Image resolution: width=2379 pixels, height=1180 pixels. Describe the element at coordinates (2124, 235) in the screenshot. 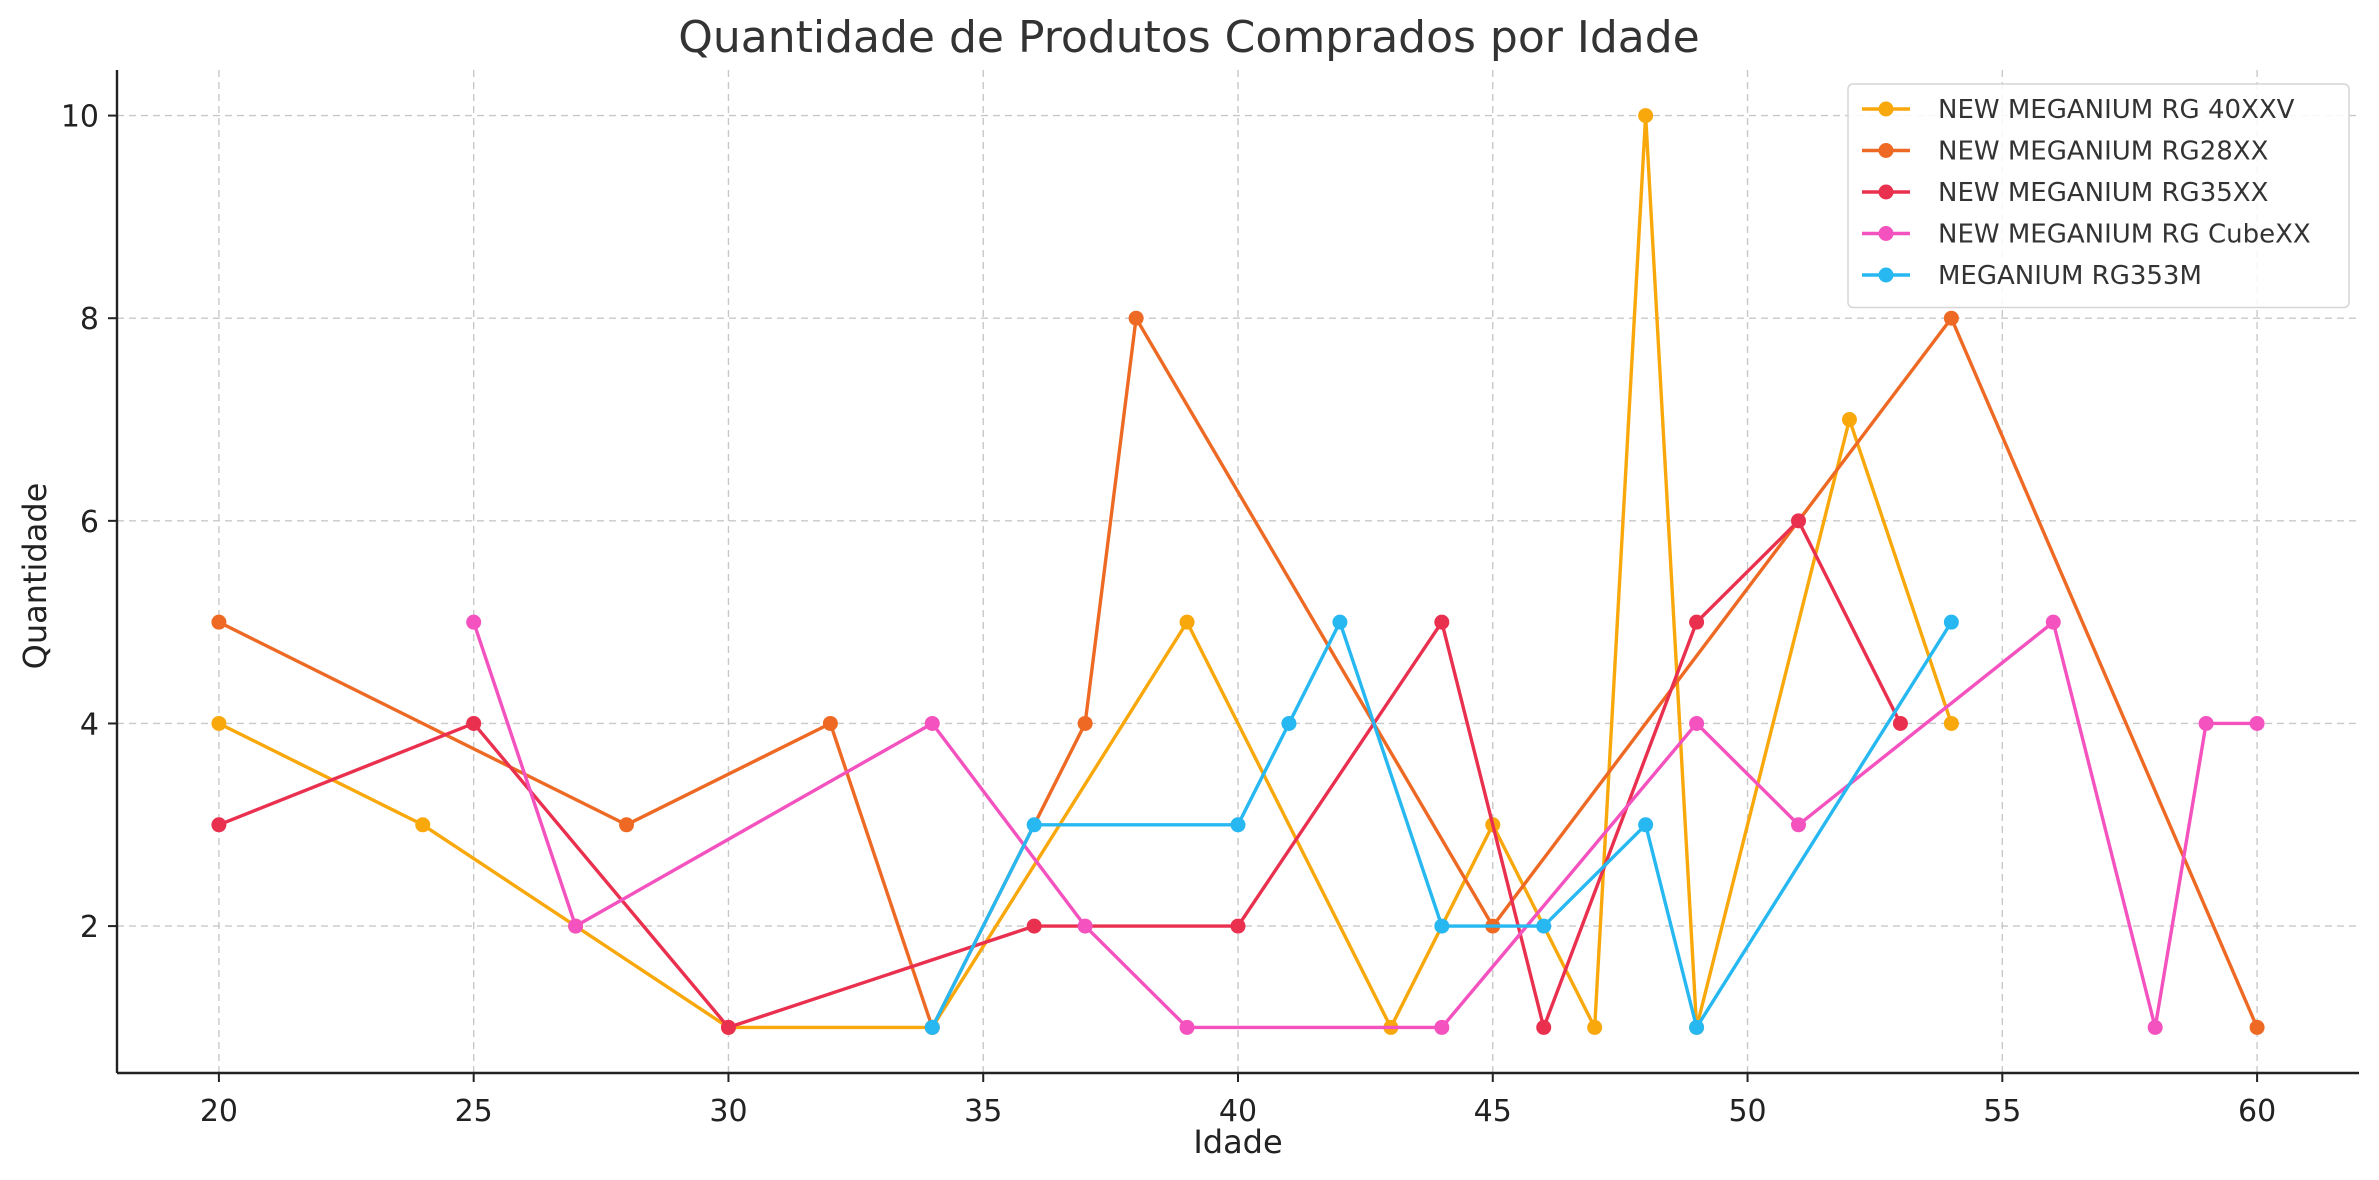

I see `legend-label: NEW MEGANIUM RG CubeXX` at that location.